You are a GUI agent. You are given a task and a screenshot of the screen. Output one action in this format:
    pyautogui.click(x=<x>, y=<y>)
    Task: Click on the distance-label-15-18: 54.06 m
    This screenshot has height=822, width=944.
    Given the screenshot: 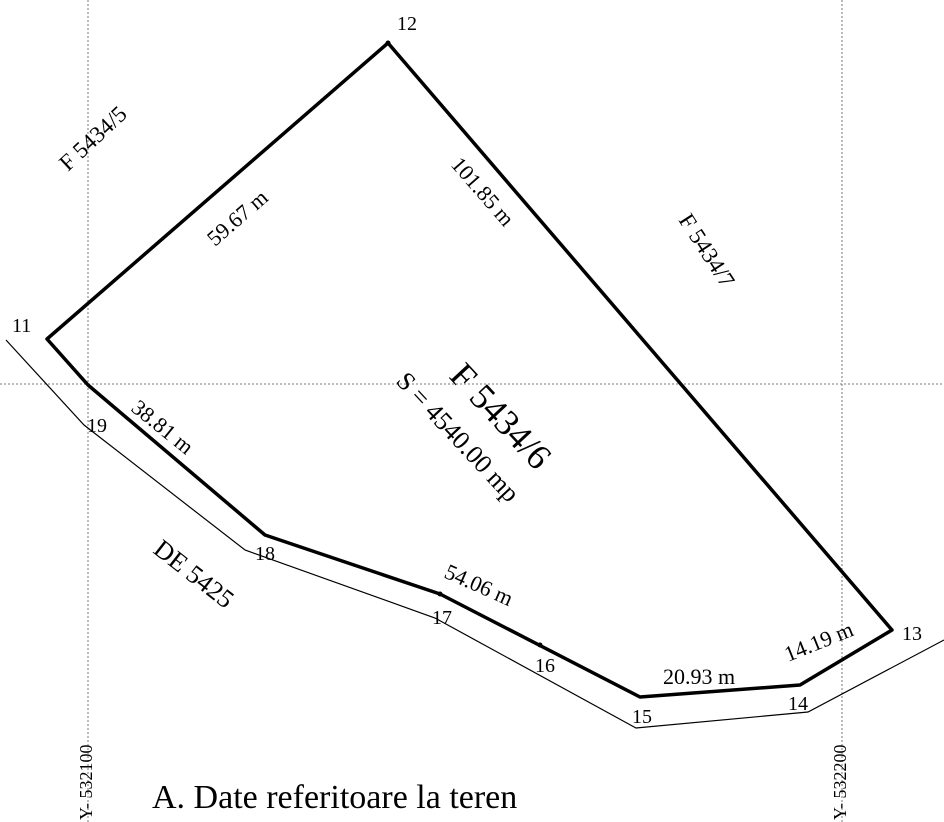 What is the action you would take?
    pyautogui.click(x=479, y=585)
    